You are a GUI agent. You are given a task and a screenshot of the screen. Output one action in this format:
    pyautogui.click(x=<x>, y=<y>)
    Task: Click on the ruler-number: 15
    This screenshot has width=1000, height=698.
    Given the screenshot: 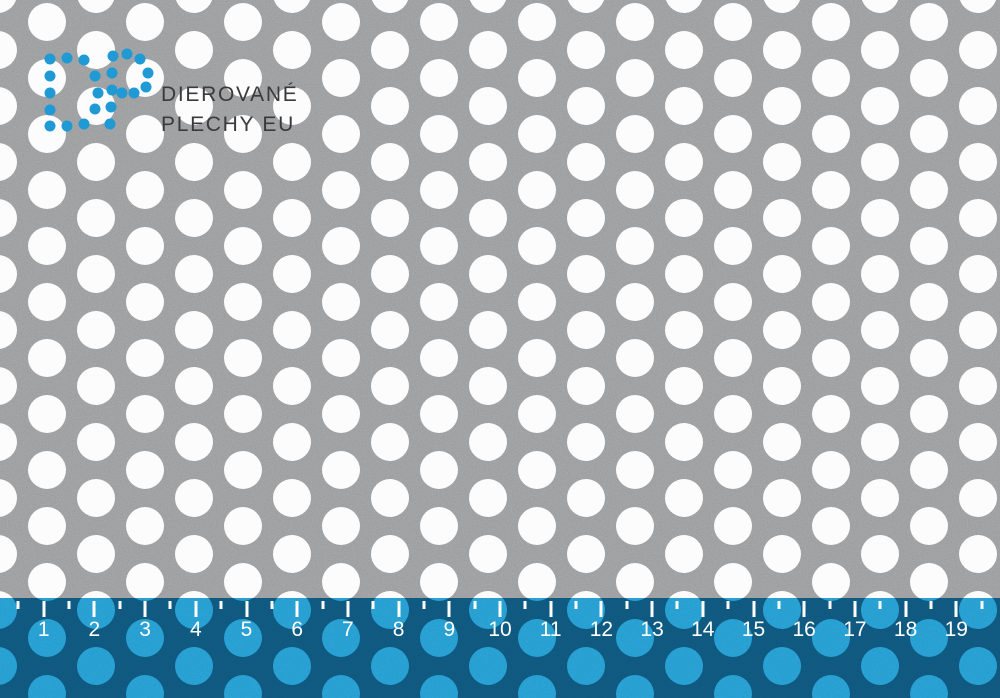 What is the action you would take?
    pyautogui.click(x=753, y=629)
    